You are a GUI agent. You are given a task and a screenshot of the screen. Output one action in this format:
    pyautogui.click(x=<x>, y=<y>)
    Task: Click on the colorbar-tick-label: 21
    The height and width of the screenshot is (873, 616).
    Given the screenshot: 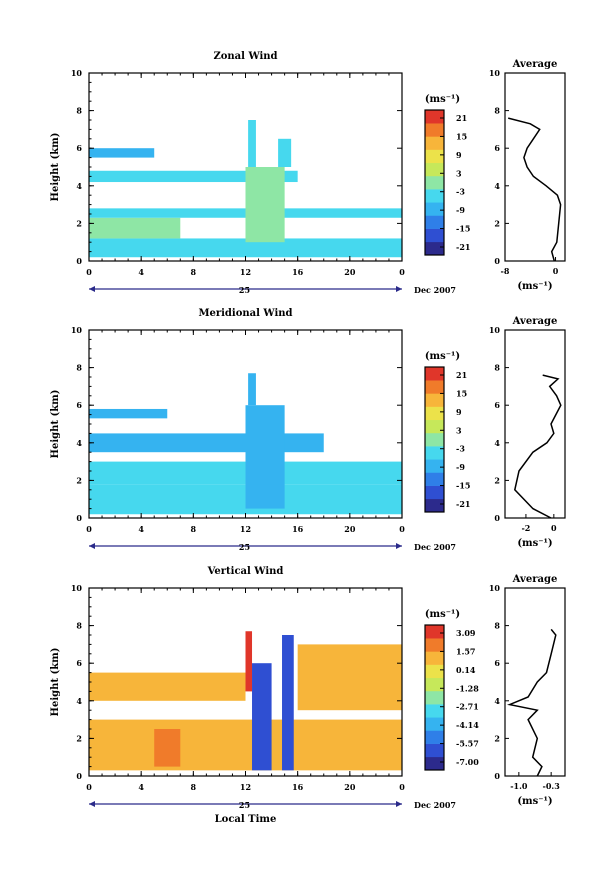 What is the action you would take?
    pyautogui.click(x=461, y=375)
    